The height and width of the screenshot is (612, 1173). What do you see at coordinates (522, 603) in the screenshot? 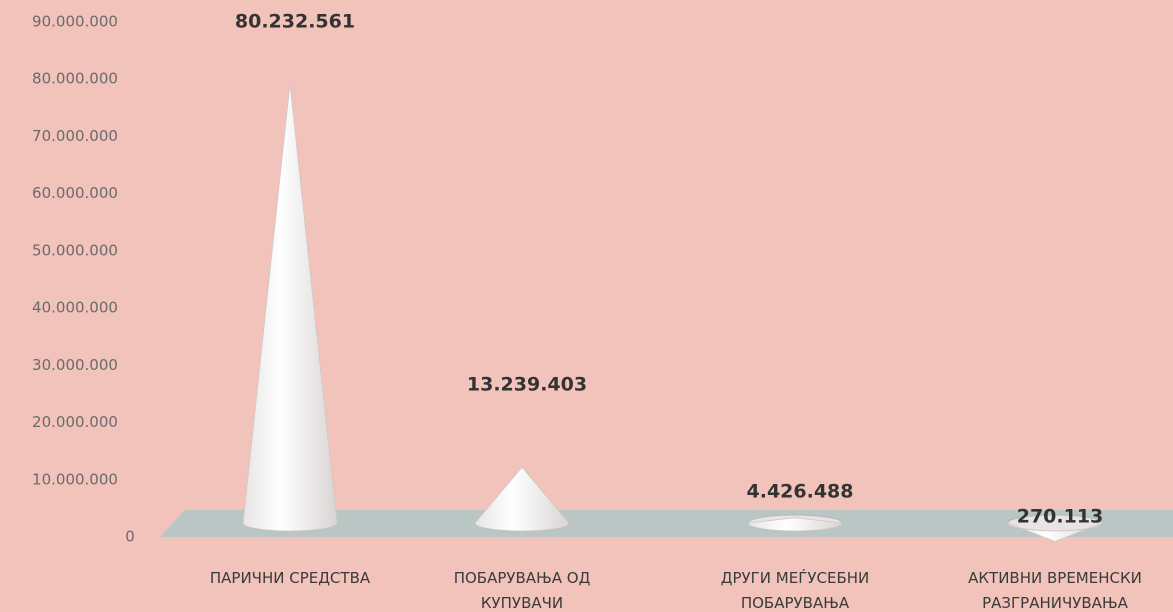
I see `x-tick-label-line: КУПУВАЧИ` at bounding box center [522, 603].